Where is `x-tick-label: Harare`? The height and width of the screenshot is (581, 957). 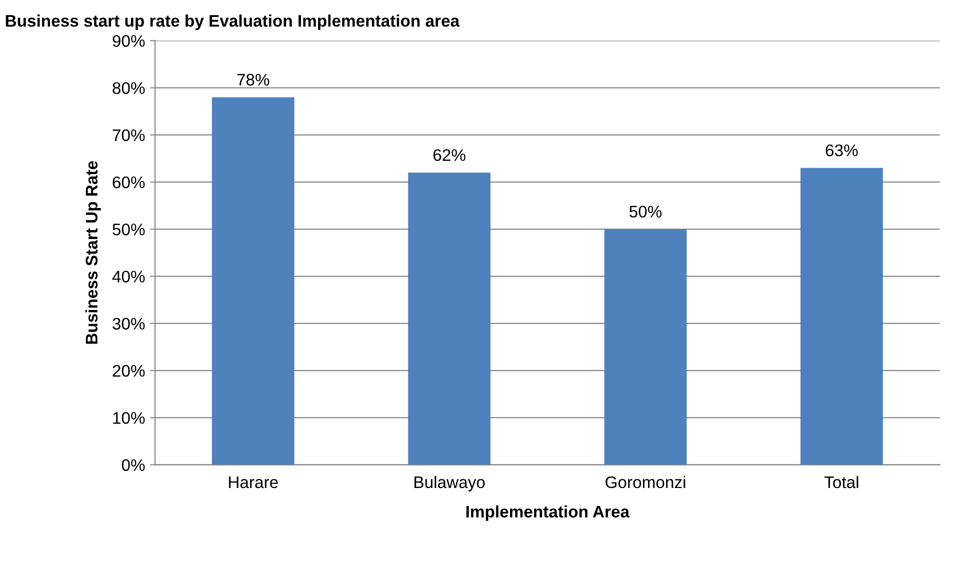 x-tick-label: Harare is located at coordinates (253, 482).